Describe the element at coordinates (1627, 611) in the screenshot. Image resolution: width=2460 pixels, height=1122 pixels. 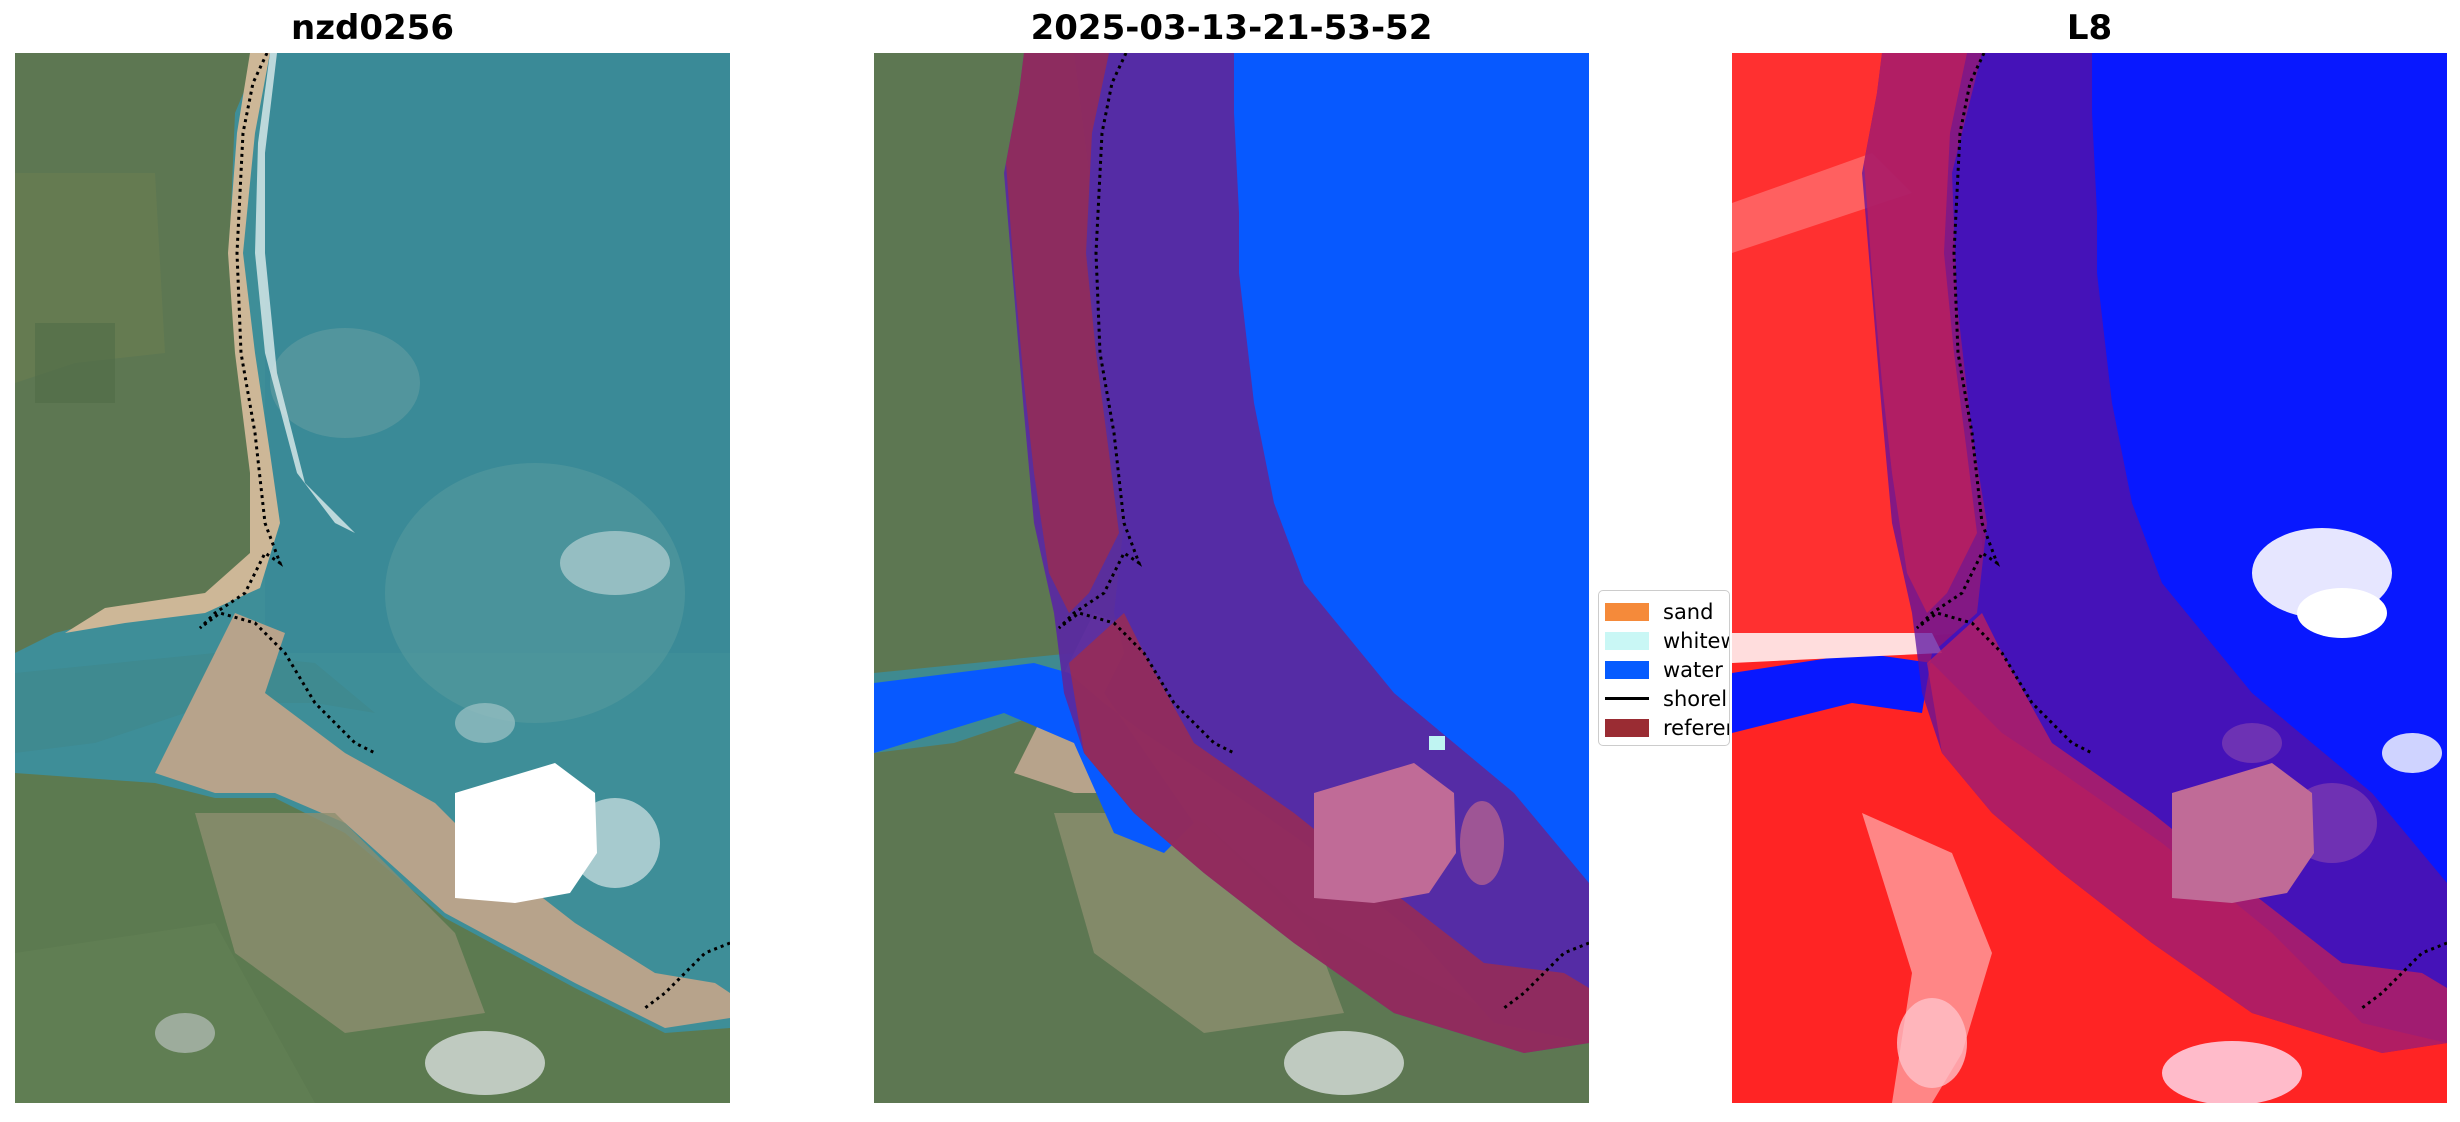
I see `legend-swatch-sand` at that location.